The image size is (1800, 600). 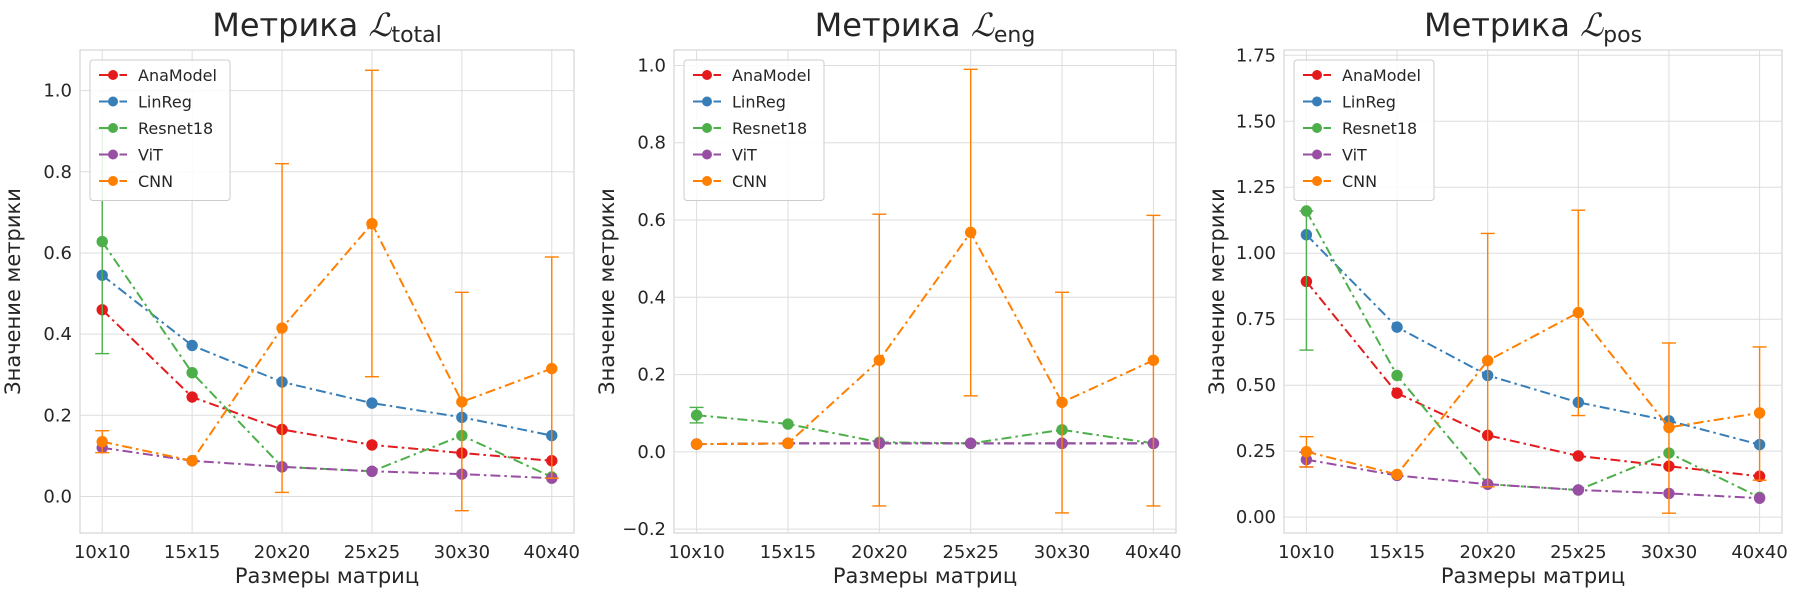 I want to click on y-tick-label: 0.6, so click(x=57, y=253).